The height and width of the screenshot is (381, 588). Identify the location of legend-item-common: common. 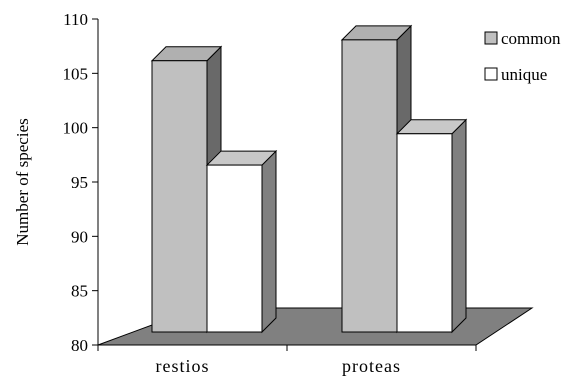
(522, 38).